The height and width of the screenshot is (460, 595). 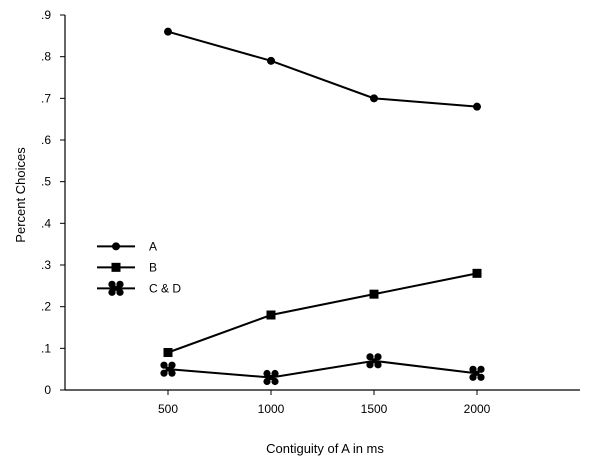 I want to click on y-axis-ticks: 0 .1 .2 .3 .4 .5 .6 .7 .8 .9, so click(x=53, y=202).